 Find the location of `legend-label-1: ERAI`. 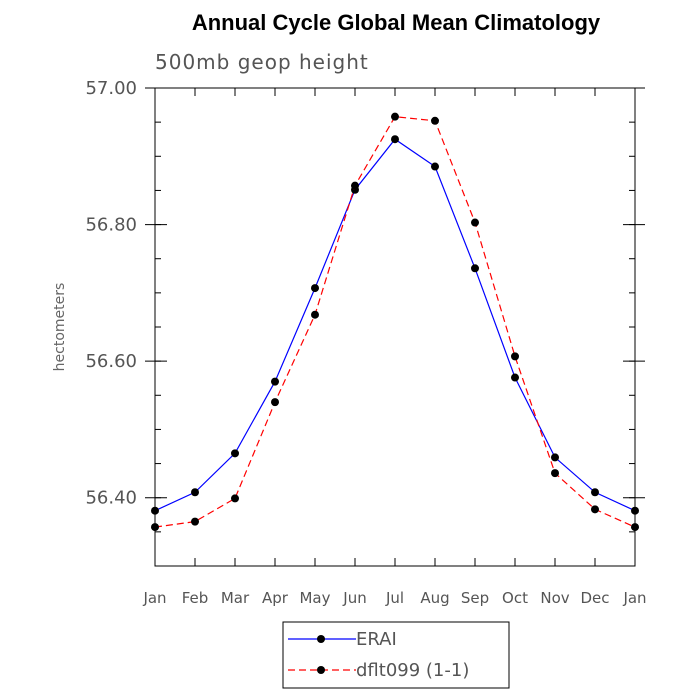

legend-label-1: ERAI is located at coordinates (376, 639).